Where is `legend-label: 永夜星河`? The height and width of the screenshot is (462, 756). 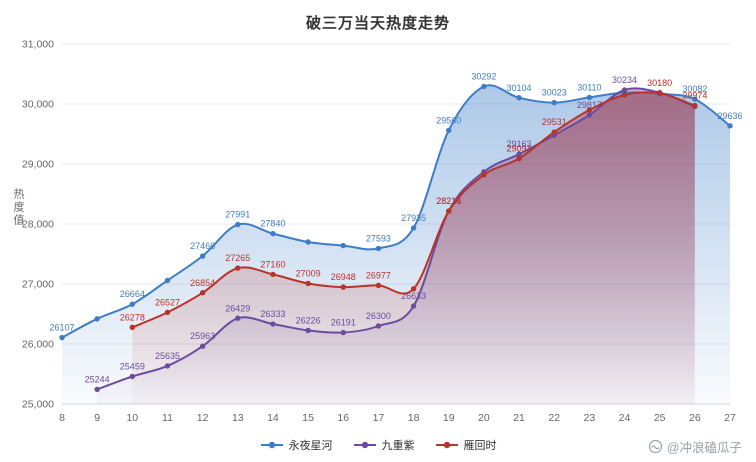
legend-label: 永夜星河 is located at coordinates (310, 446).